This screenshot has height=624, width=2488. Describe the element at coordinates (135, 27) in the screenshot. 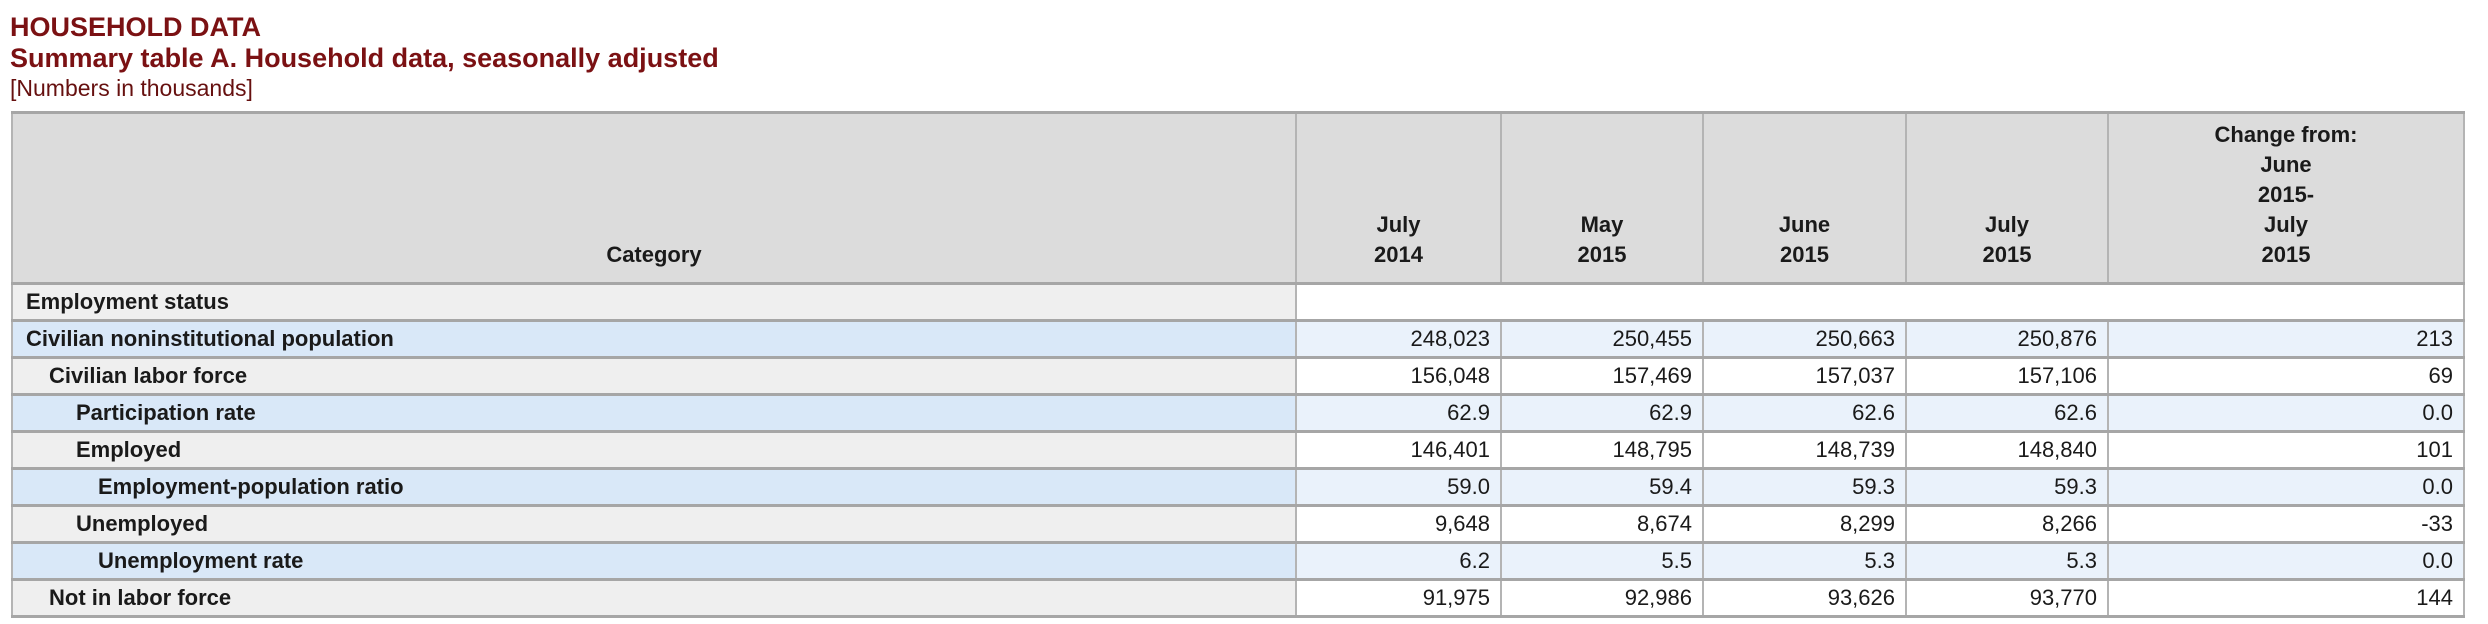

I see `page-title: HOUSEHOLD DATA` at that location.